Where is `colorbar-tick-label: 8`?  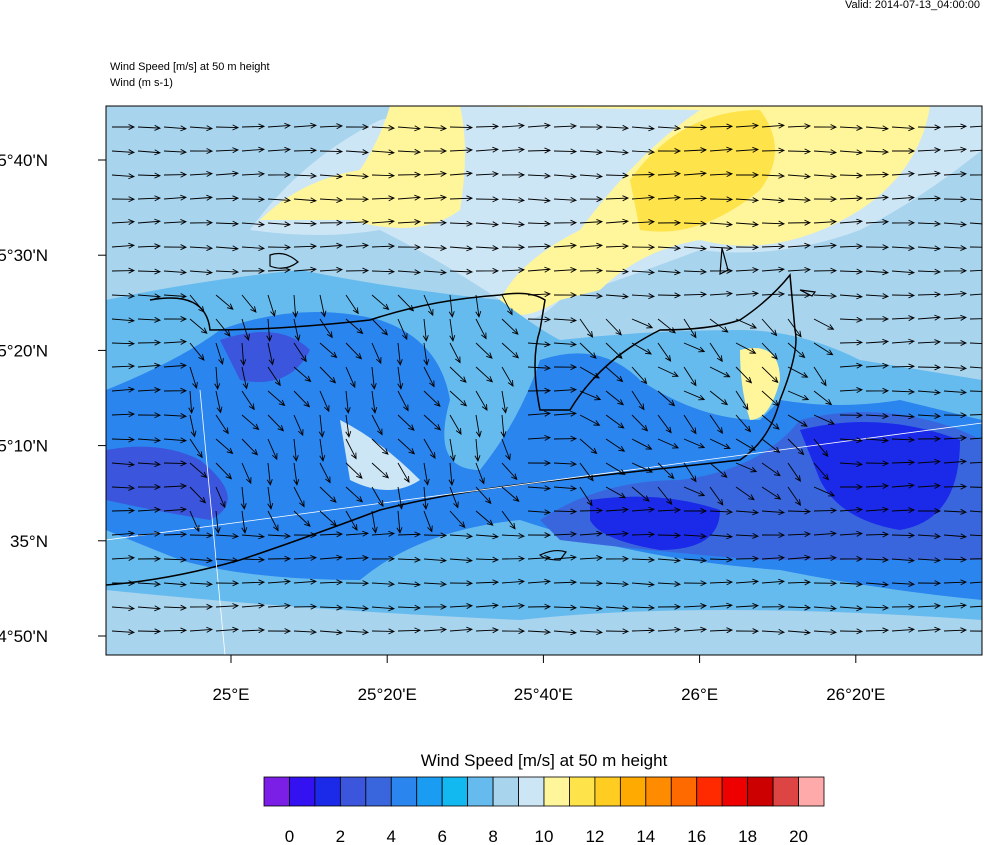
colorbar-tick-label: 8 is located at coordinates (492, 836).